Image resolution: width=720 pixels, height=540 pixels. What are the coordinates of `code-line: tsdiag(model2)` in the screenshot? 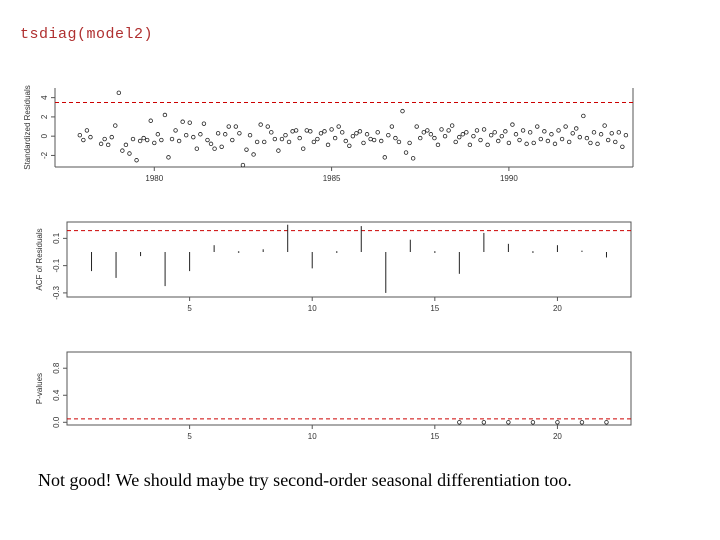 It's located at (87, 34).